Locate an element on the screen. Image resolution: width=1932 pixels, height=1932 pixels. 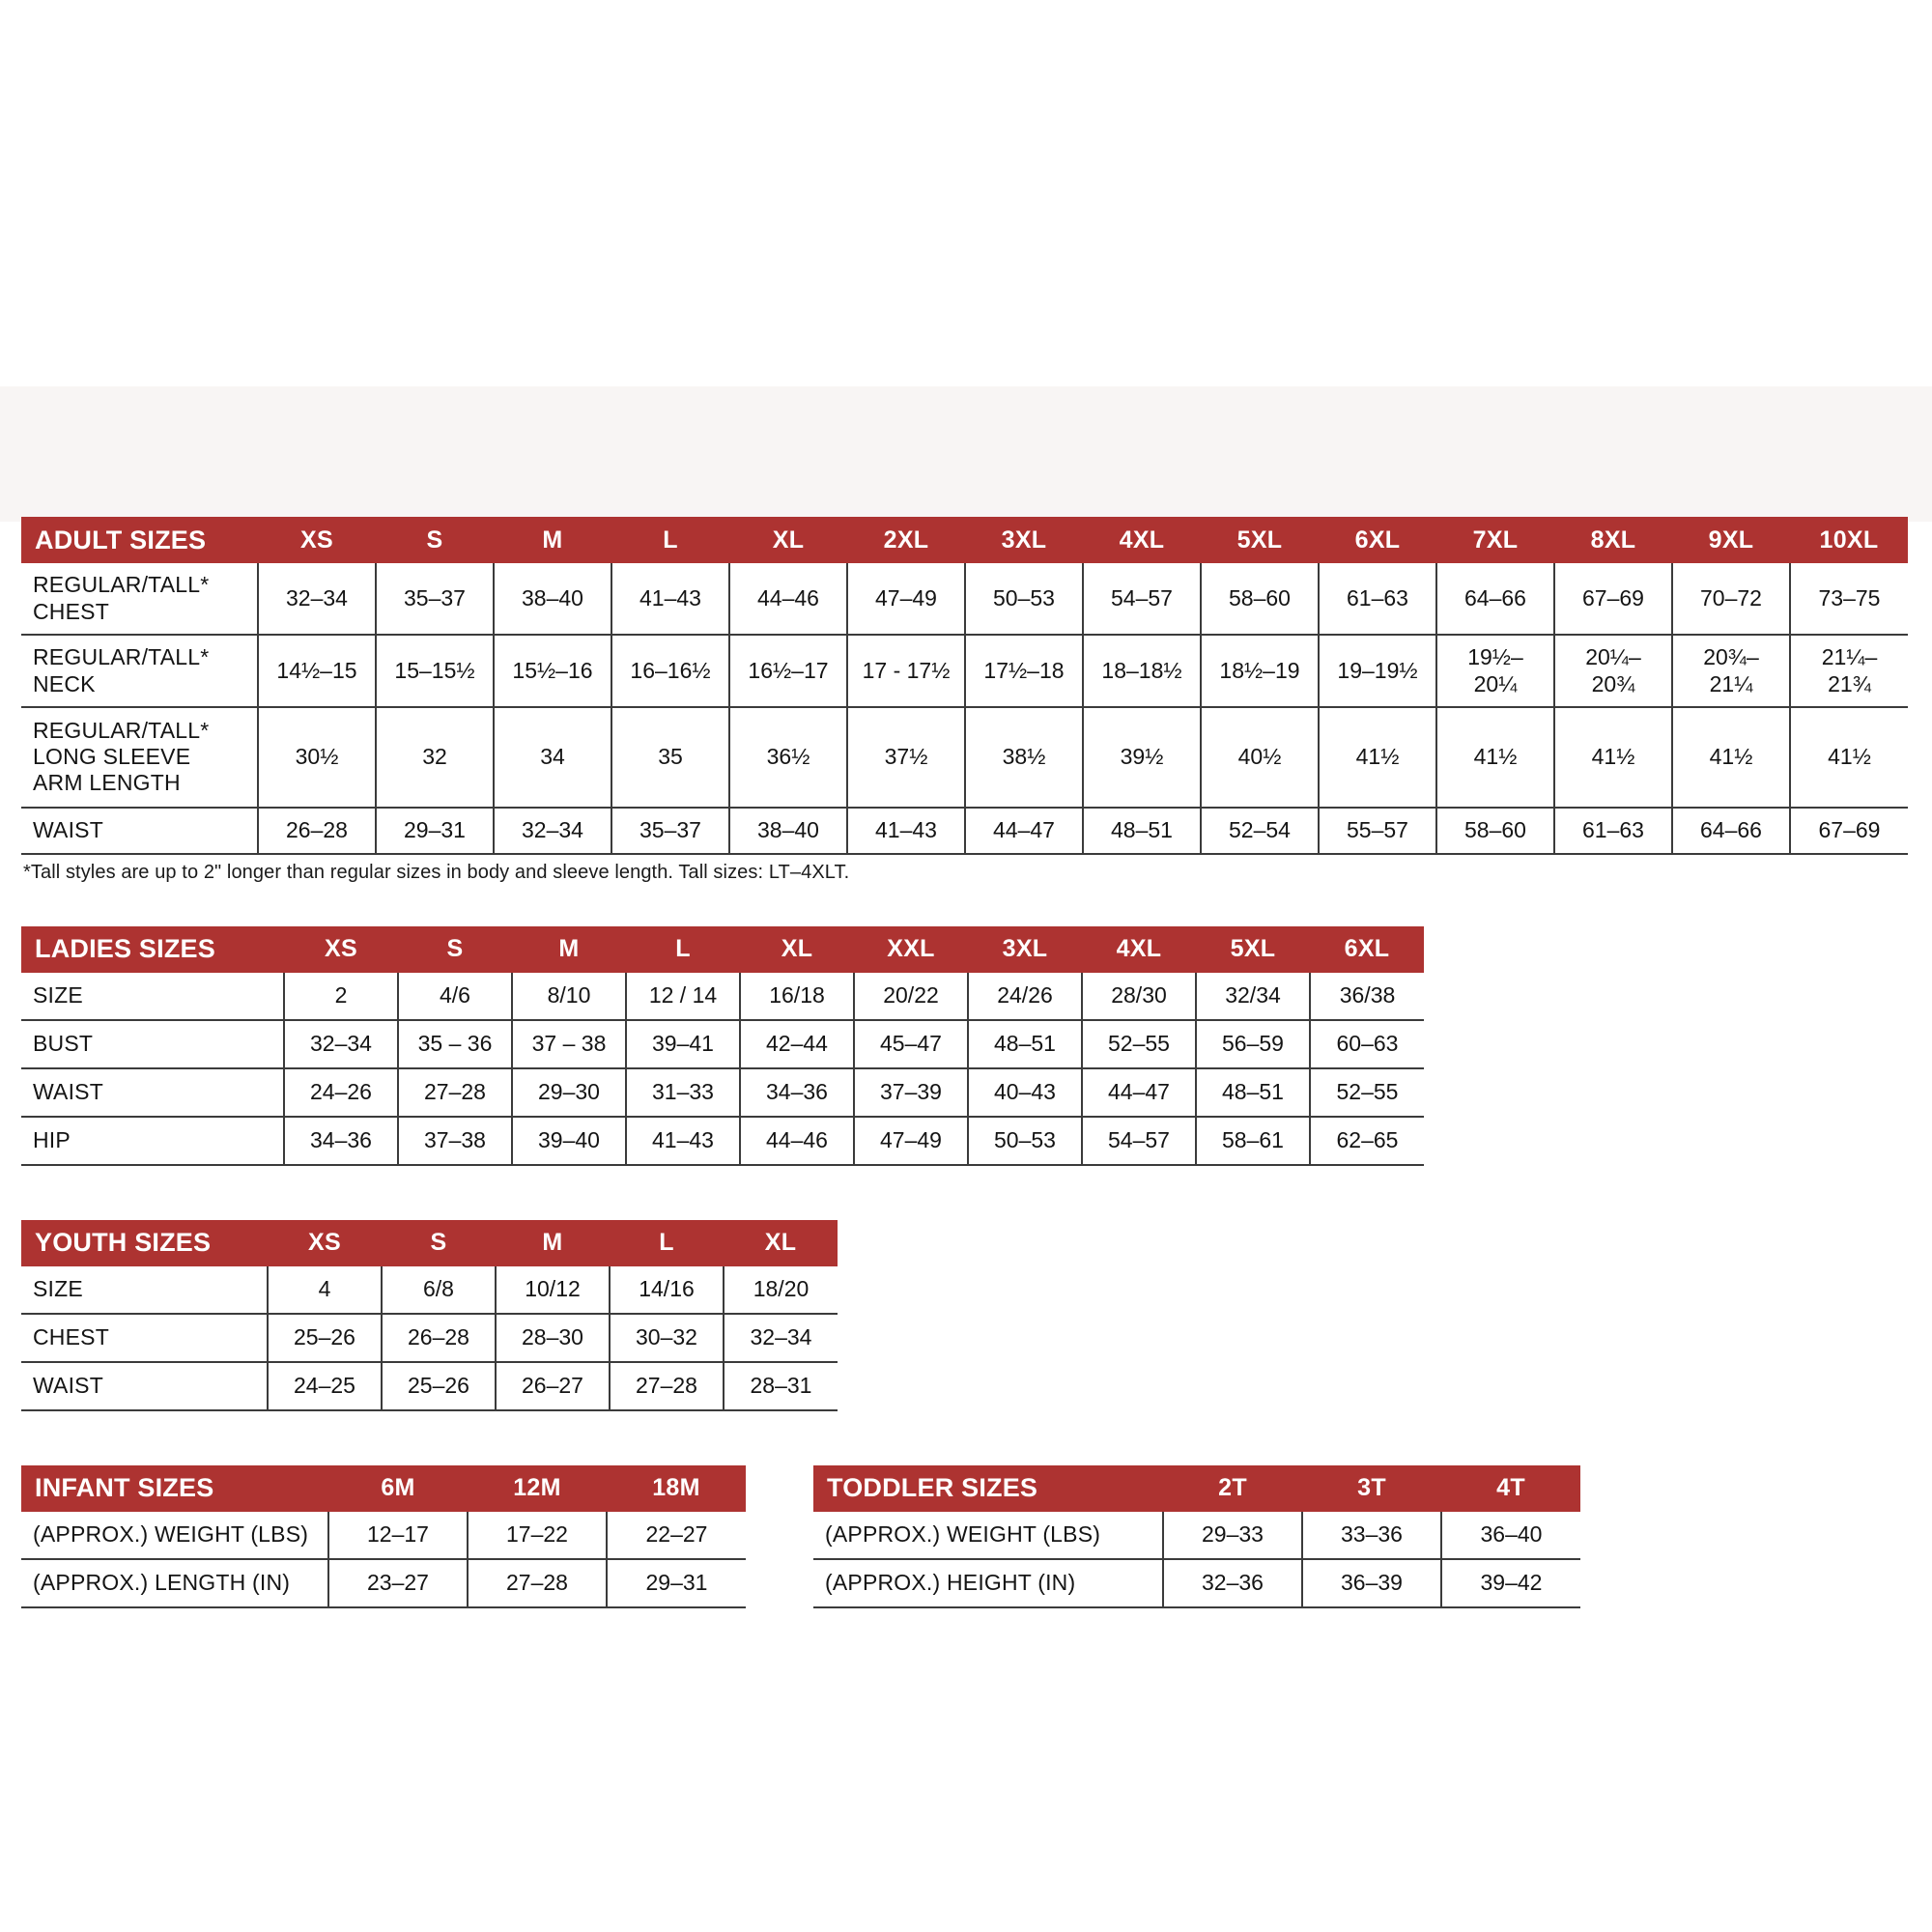
ladies-row-label: BUST is located at coordinates (153, 1044).